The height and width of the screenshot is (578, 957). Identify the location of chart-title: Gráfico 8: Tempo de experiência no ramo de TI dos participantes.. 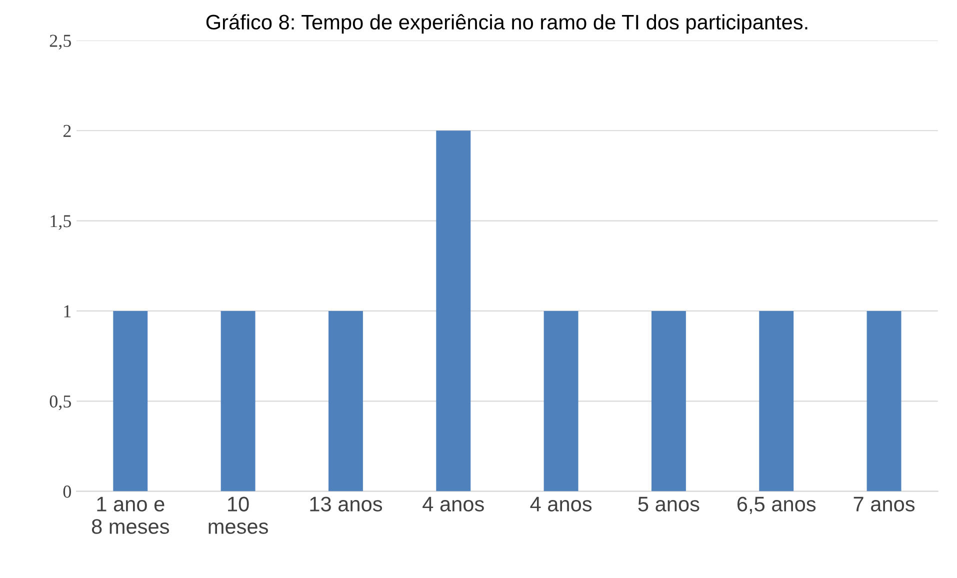
(507, 24).